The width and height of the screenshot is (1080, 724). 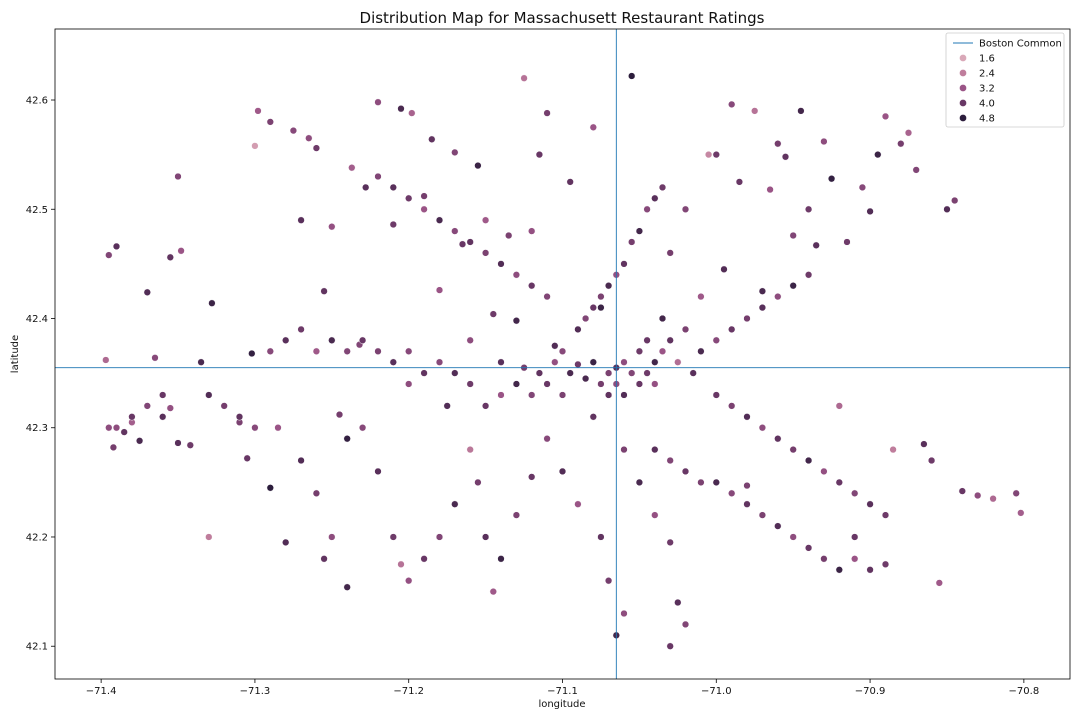 What do you see at coordinates (987, 89) in the screenshot?
I see `legend-label: 3.2` at bounding box center [987, 89].